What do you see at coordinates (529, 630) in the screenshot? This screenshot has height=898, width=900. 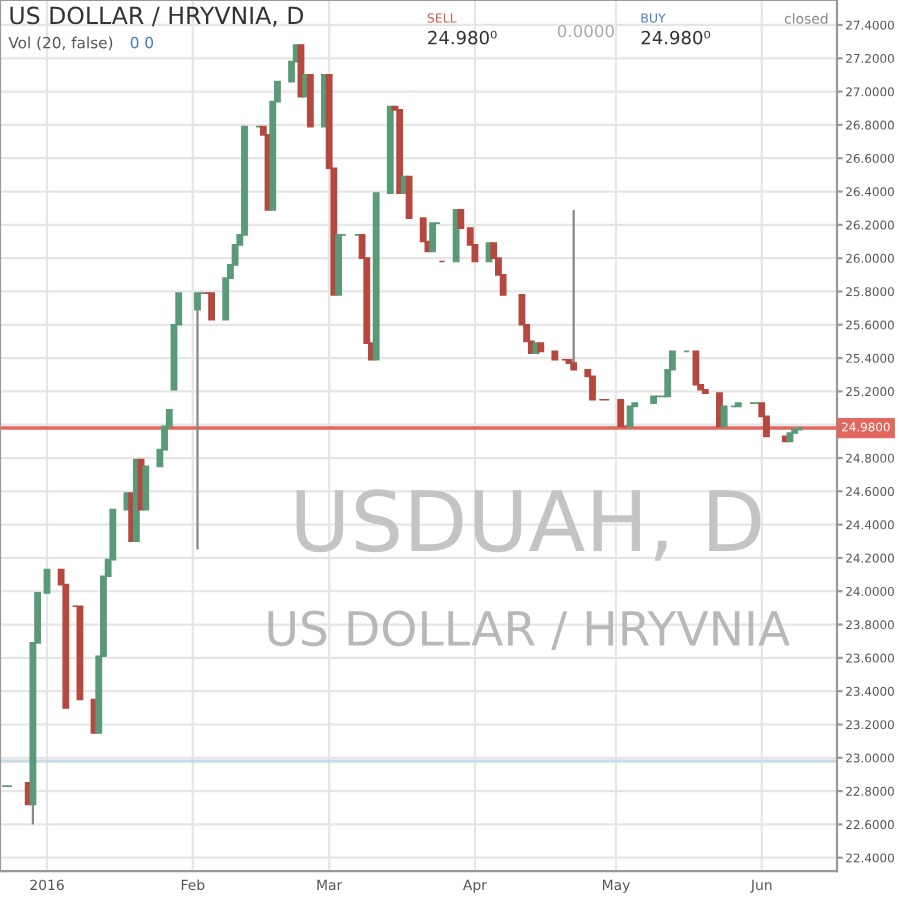 I see `annotation: US DOLLAR / HRYVNIA` at bounding box center [529, 630].